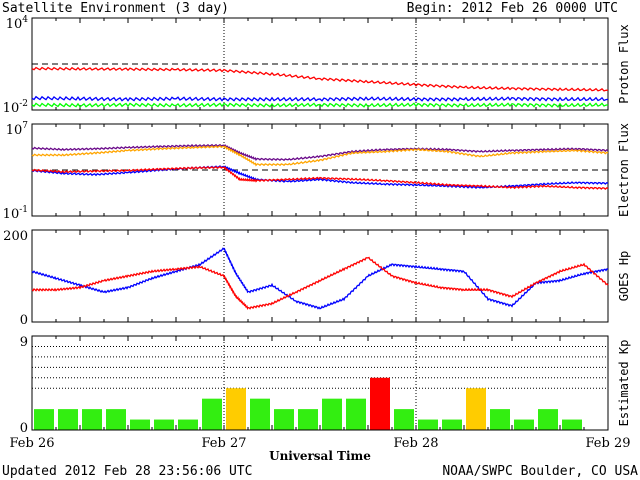 The height and width of the screenshot is (480, 640). I want to click on hp-y-tick-top: 200, so click(15, 236).